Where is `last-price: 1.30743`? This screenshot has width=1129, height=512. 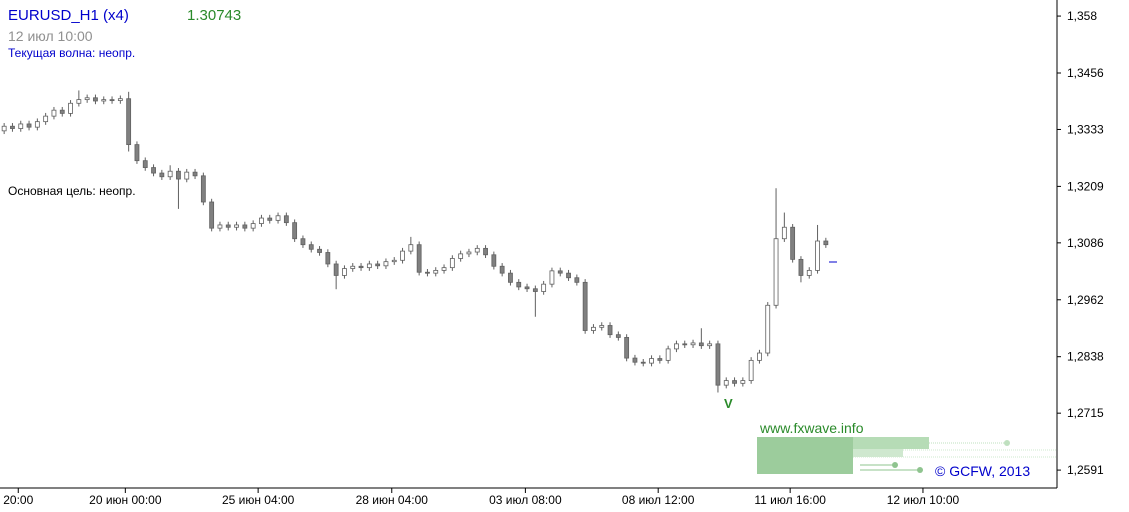 last-price: 1.30743 is located at coordinates (214, 15).